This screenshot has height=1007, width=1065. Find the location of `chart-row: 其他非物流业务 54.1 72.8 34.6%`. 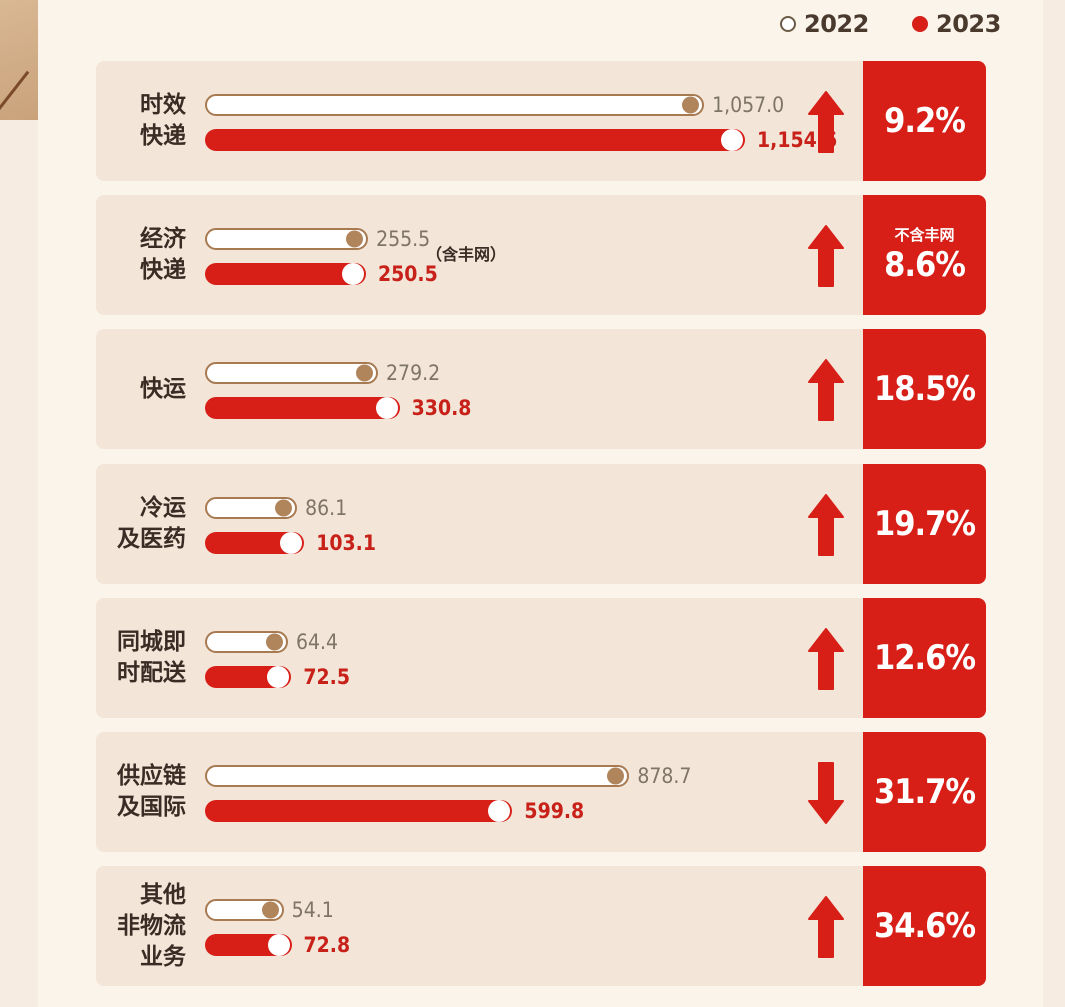

chart-row: 其他非物流业务 54.1 72.8 34.6% is located at coordinates (540, 926).